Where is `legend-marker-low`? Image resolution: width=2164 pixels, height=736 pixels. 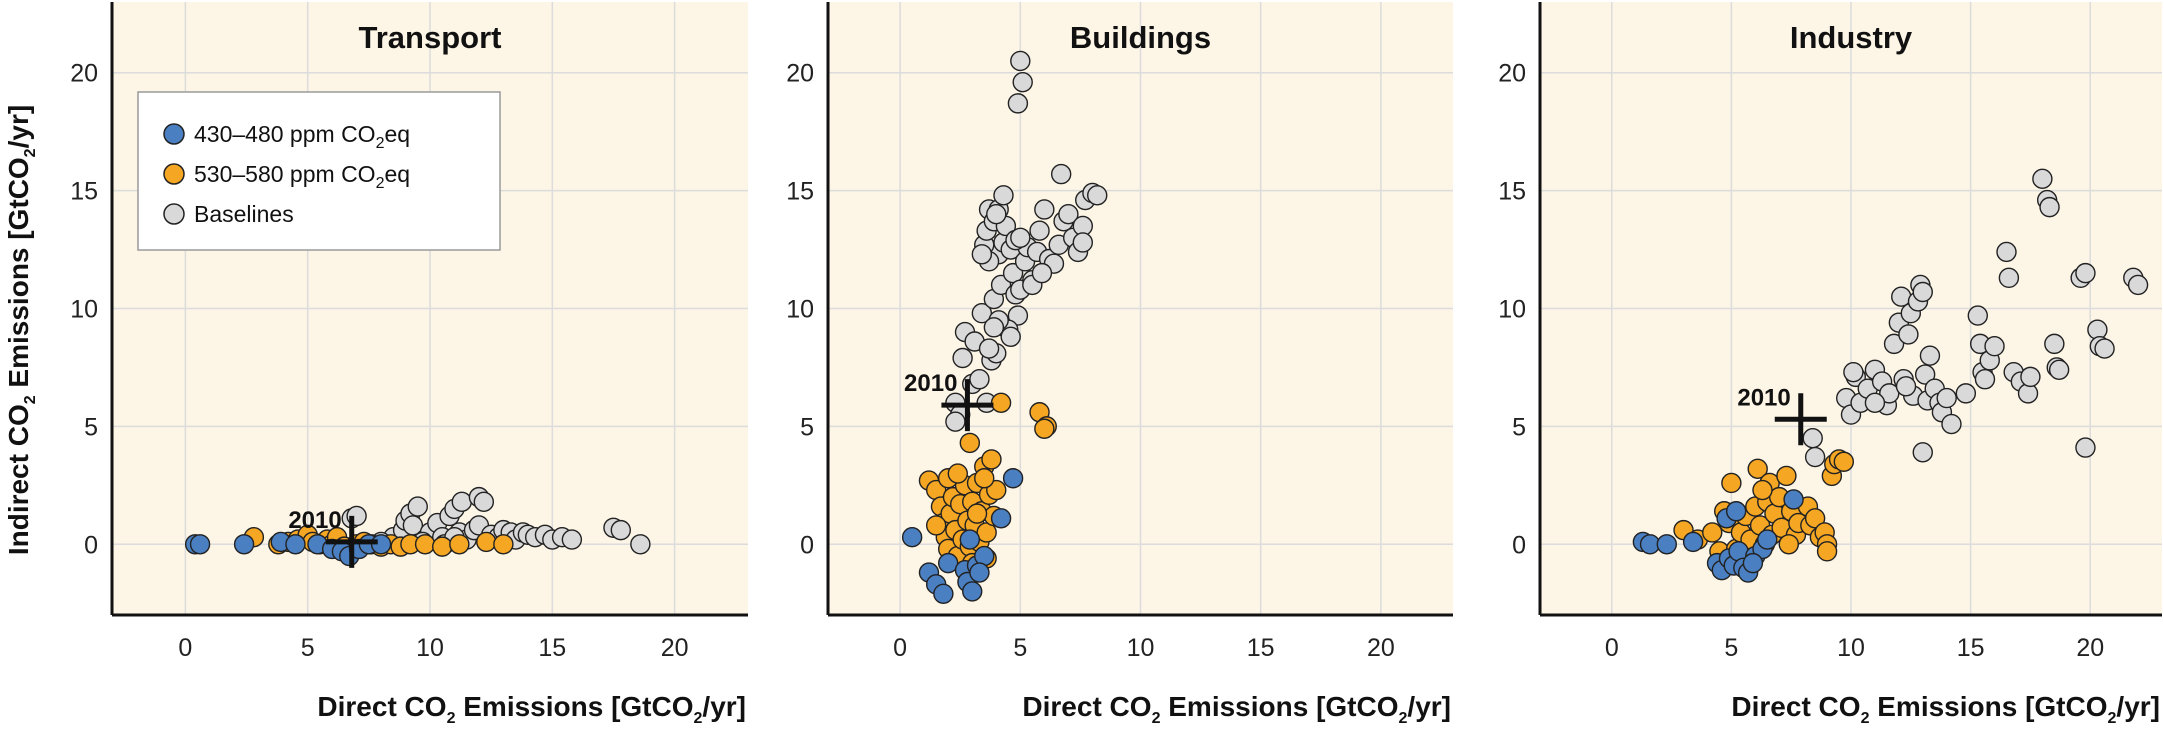 legend-marker-low is located at coordinates (174, 134).